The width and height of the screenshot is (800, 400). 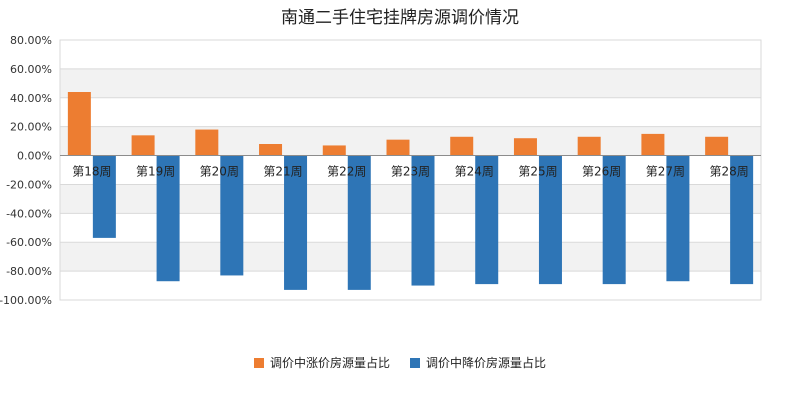 I want to click on x-tick-label: 第23周, so click(x=410, y=172).